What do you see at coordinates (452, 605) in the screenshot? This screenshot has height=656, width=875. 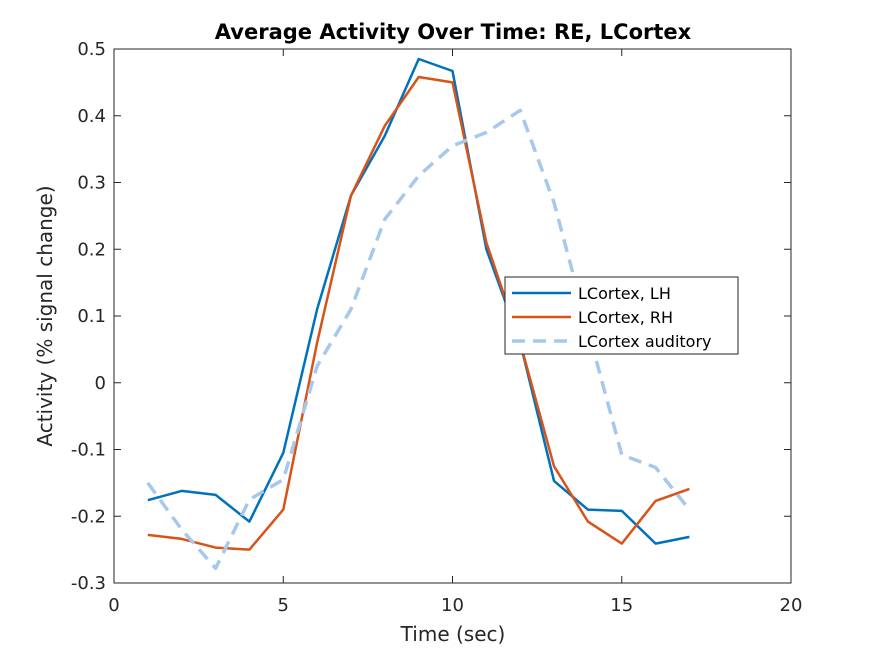 I see `x-tick-label: 10` at bounding box center [452, 605].